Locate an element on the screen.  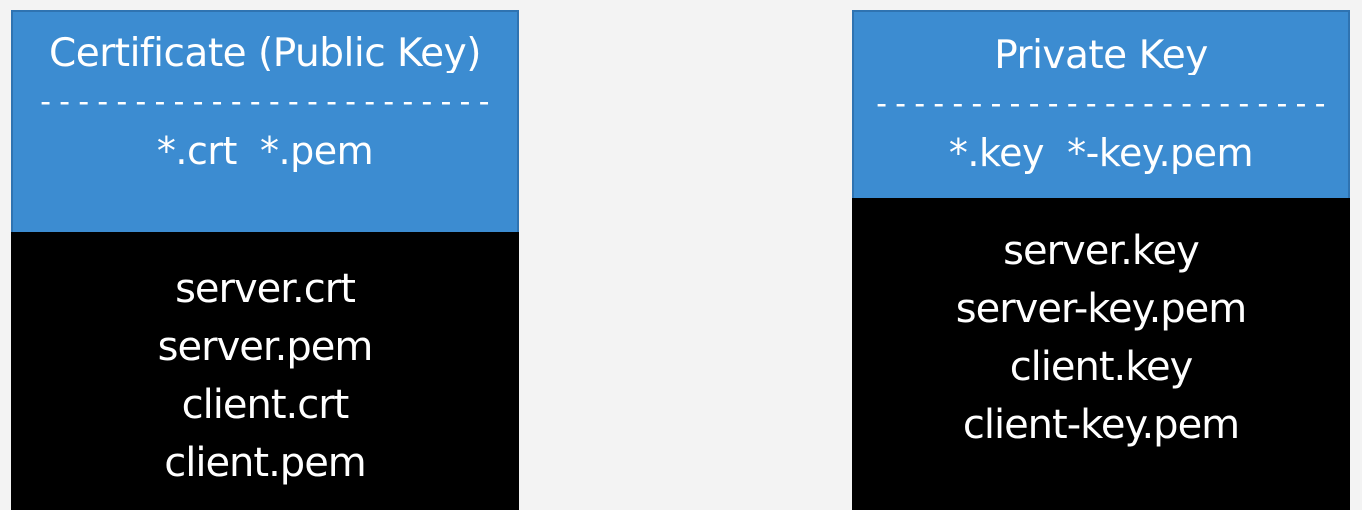
private-key-title: Private Key is located at coordinates (1101, 54).